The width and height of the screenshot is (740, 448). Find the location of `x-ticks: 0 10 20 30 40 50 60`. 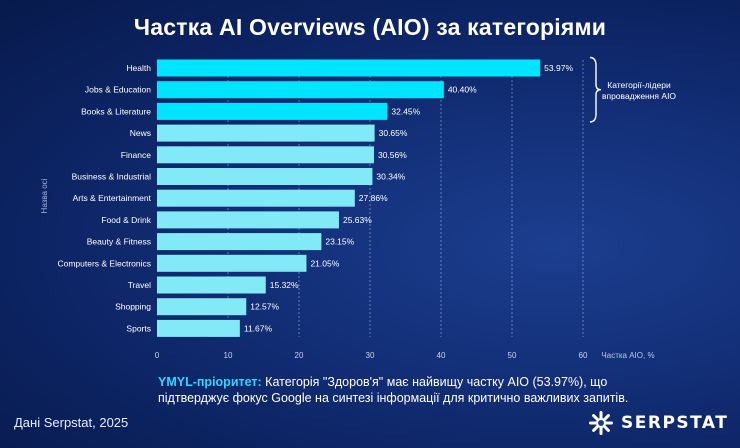

x-ticks: 0 10 20 30 40 50 60 is located at coordinates (371, 355).